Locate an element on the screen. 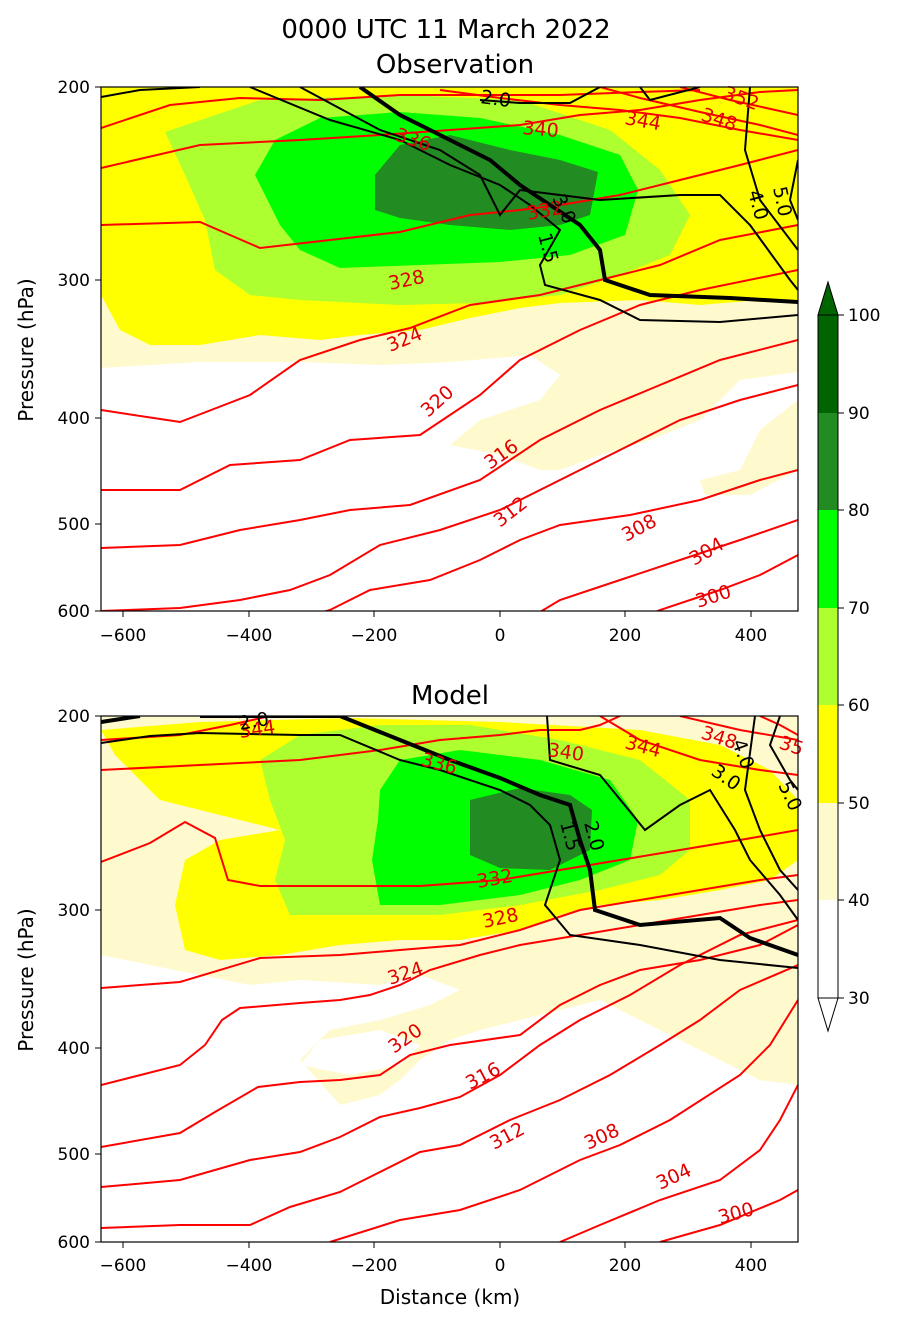 The width and height of the screenshot is (909, 1324). figure-title: 0000 UTC 11 March 2022 is located at coordinates (445, 30).